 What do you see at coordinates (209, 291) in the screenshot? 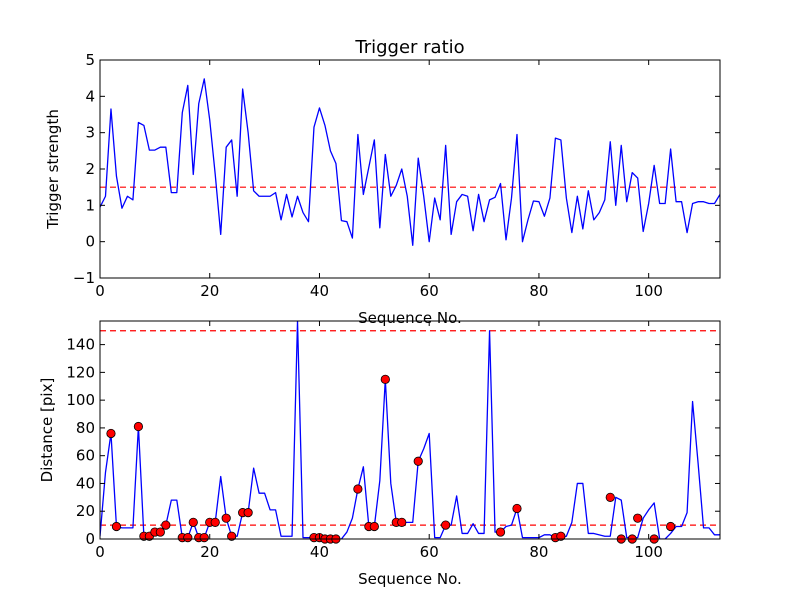
I see `trigger-ratio-x-tick-label-1: 20` at bounding box center [209, 291].